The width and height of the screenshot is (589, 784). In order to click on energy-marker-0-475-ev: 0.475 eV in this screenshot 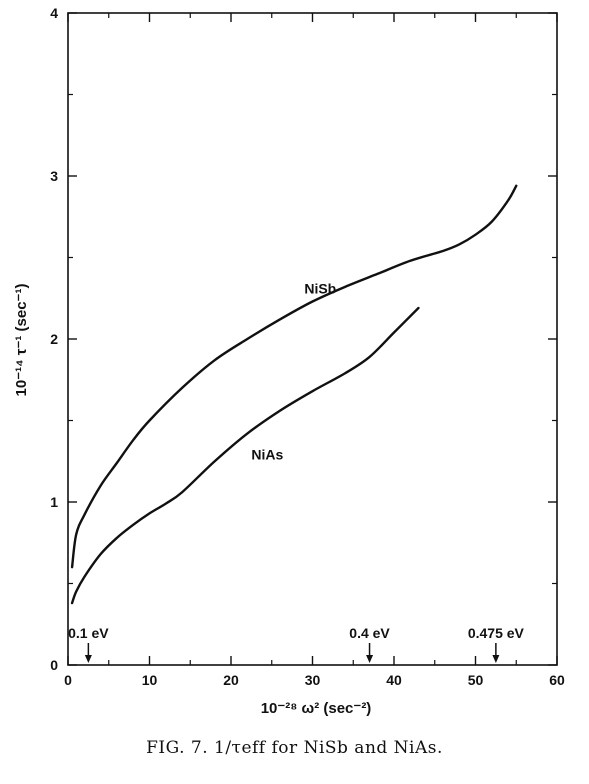, I will do `click(496, 644)`.